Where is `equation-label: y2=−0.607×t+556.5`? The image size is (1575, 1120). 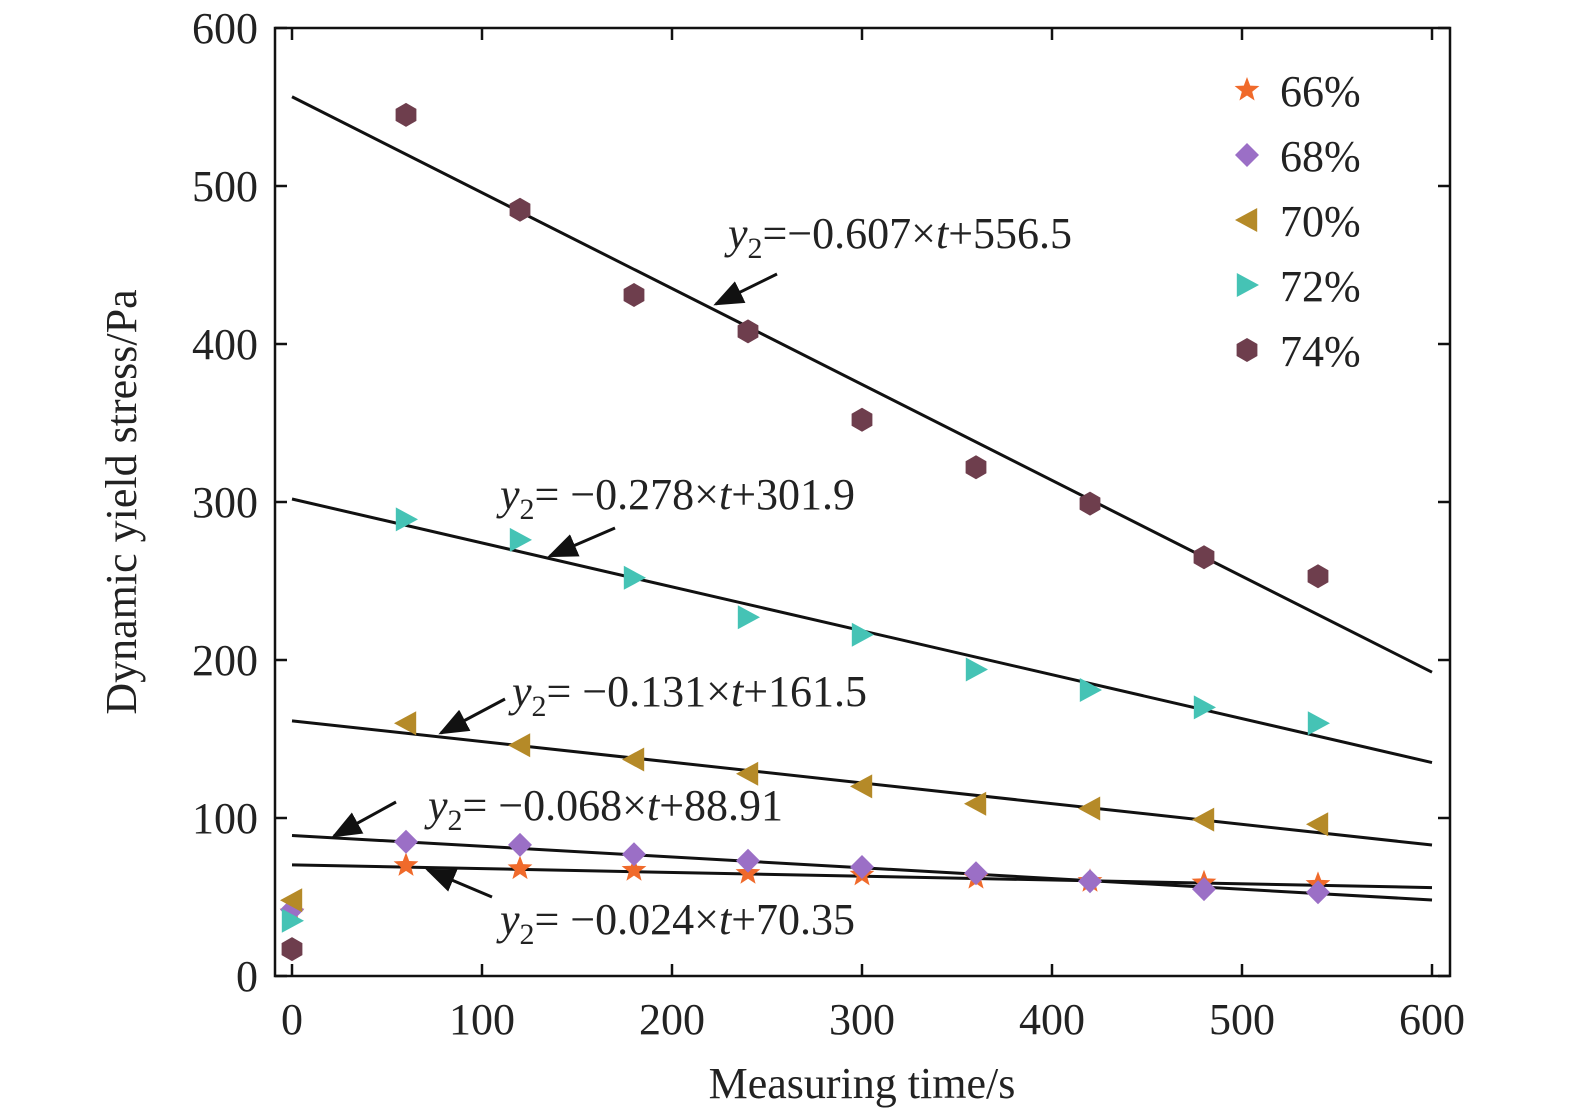
equation-label: y2=−0.607×t+556.5 is located at coordinates (898, 237).